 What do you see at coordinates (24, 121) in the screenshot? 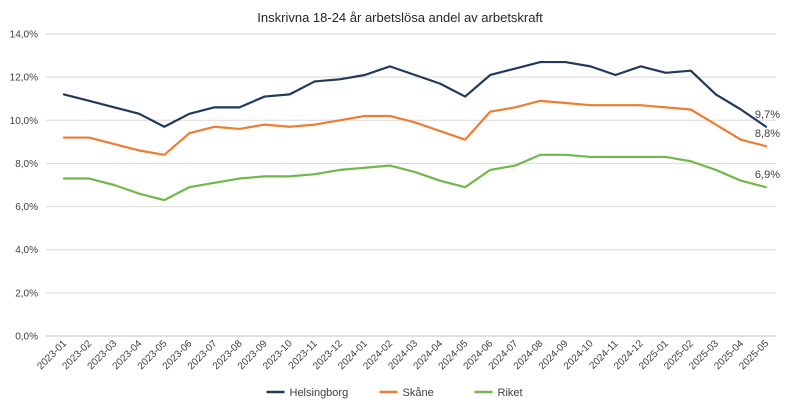
I see `y-tick-label: 10,0%` at bounding box center [24, 121].